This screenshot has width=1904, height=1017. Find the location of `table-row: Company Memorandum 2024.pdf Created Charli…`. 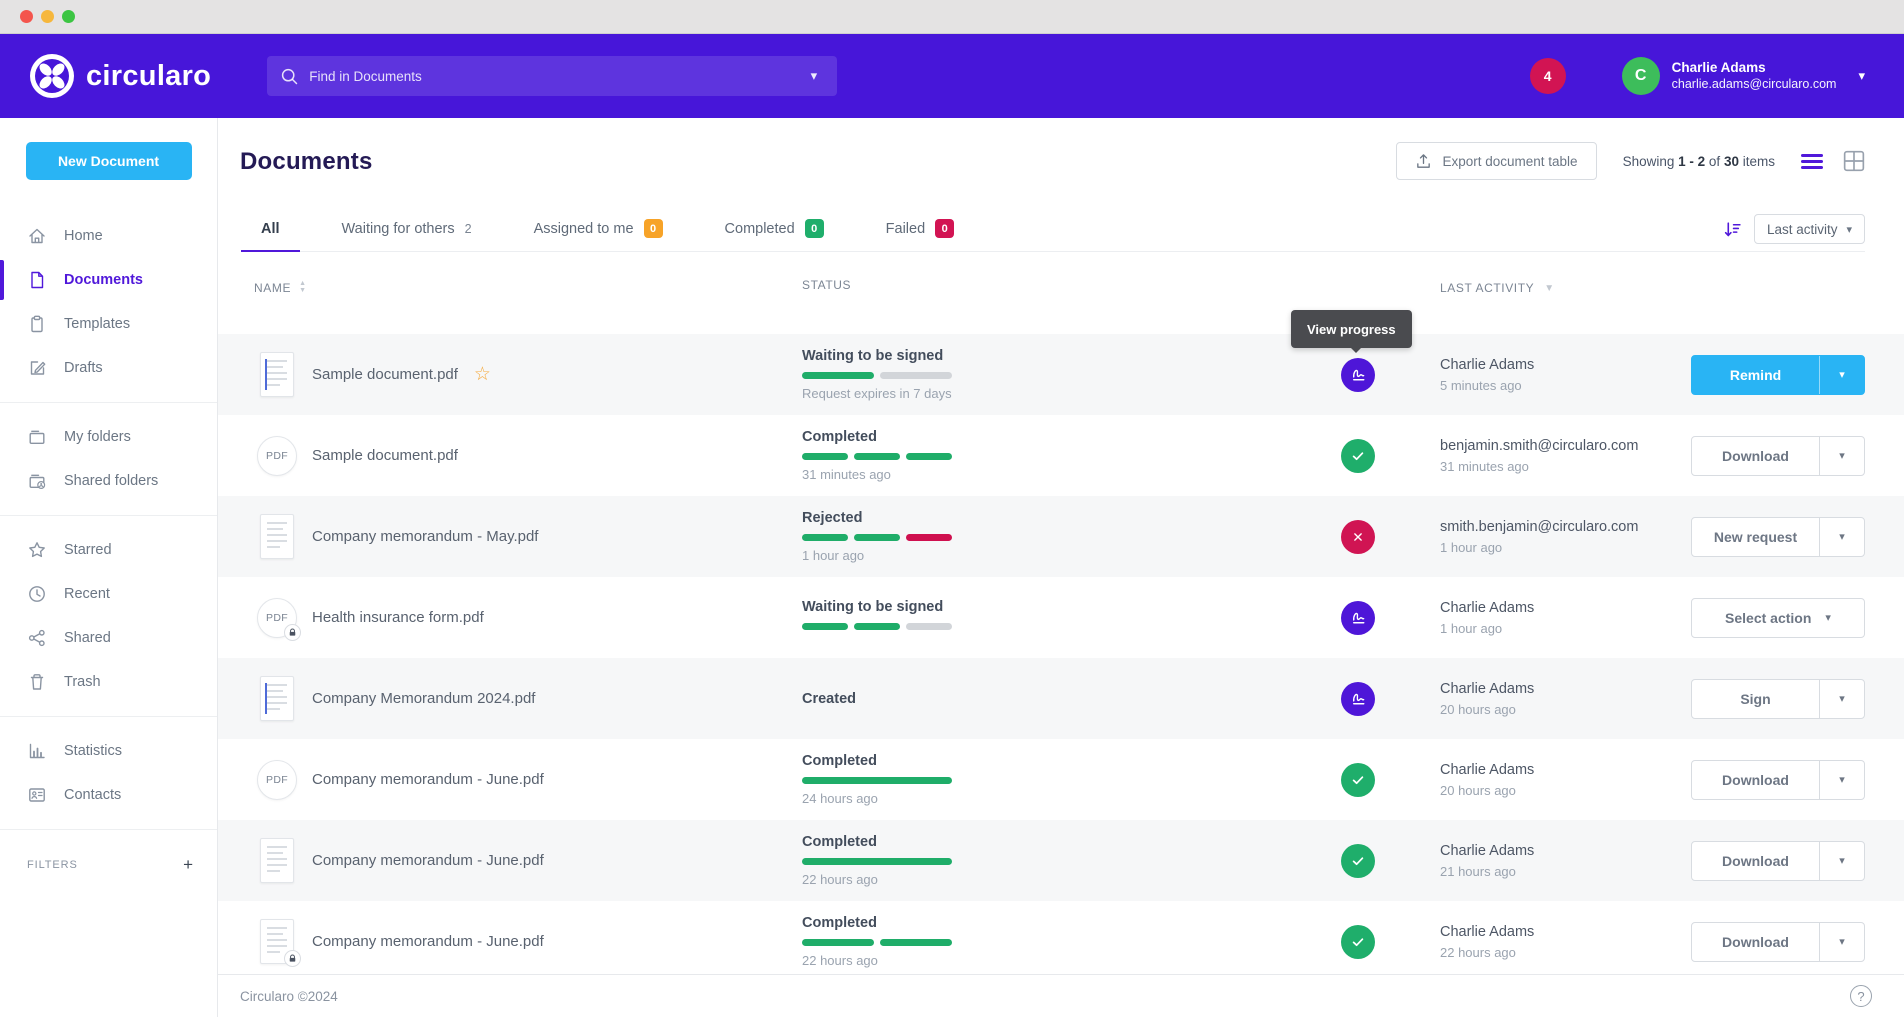

table-row: Company Memorandum 2024.pdf Created Charli… is located at coordinates (1061, 698).